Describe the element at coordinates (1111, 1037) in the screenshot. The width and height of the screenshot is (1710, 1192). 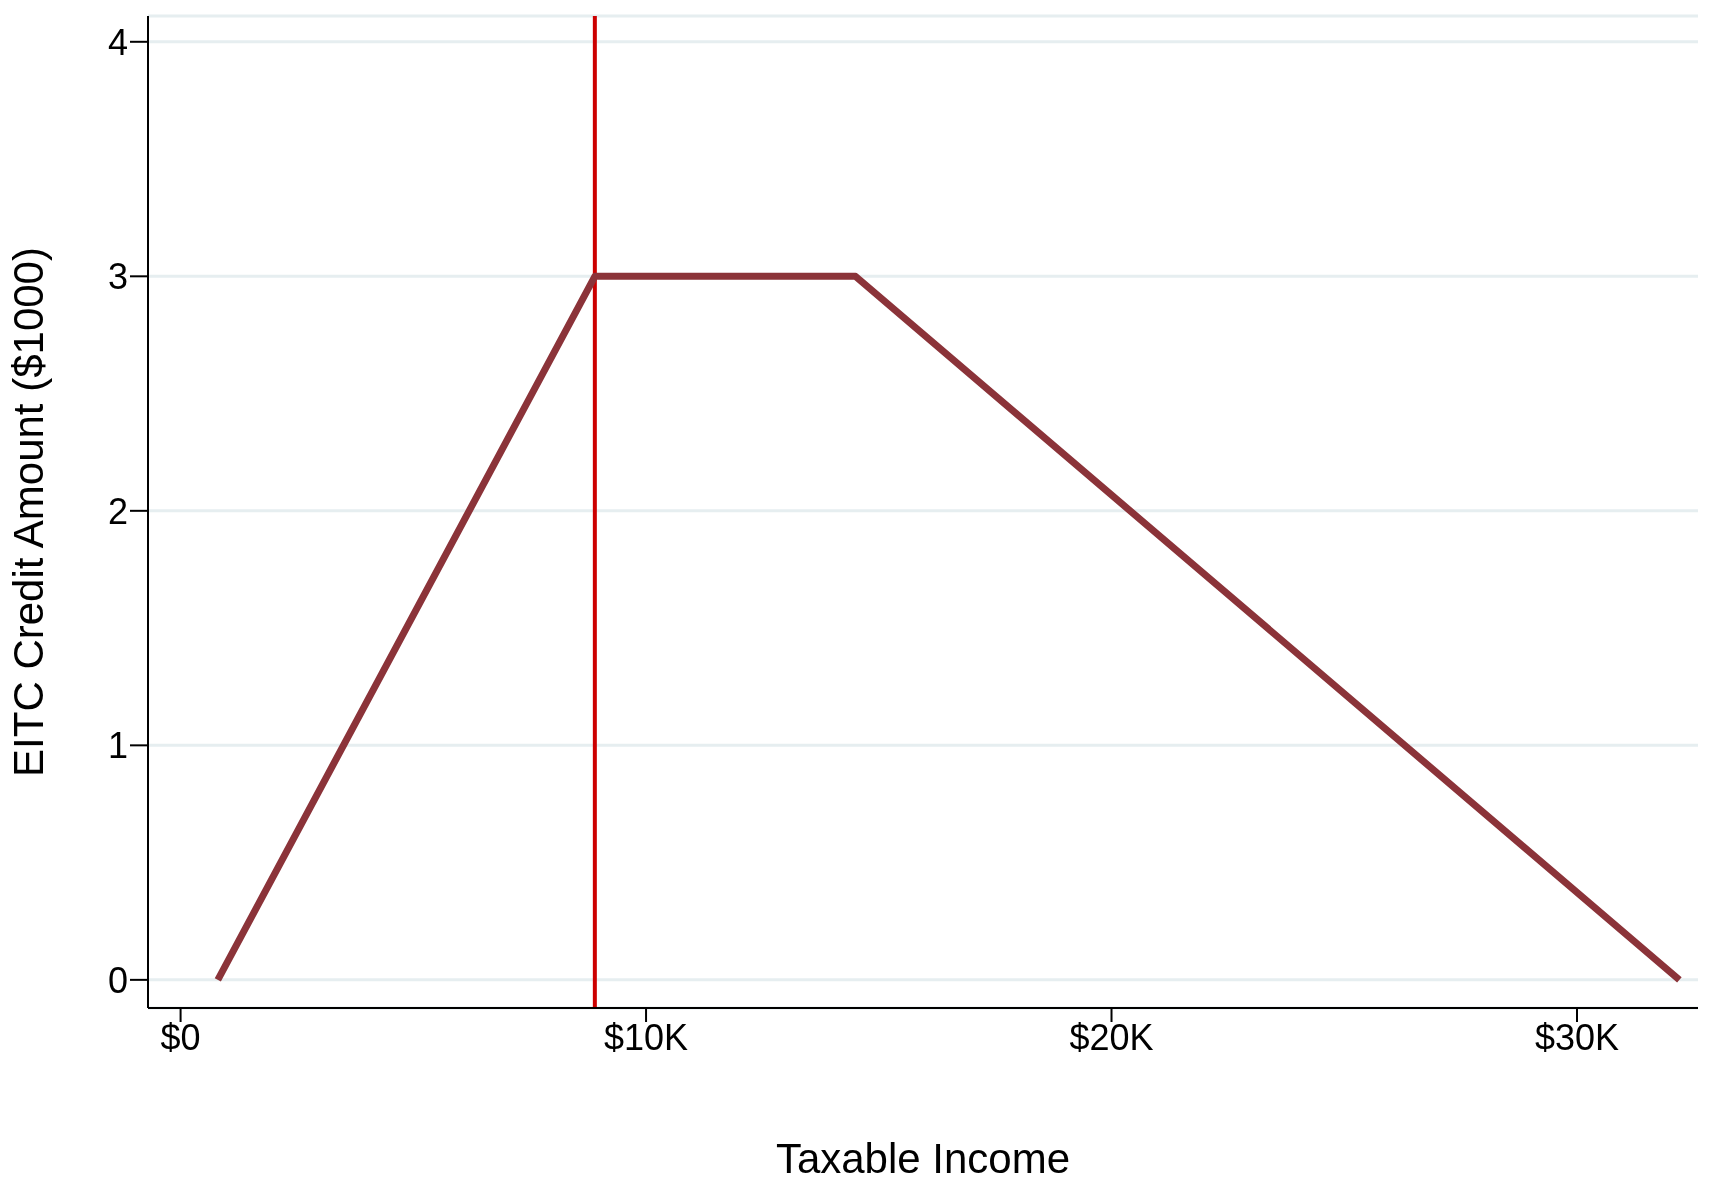
I see `x-tick-label: $20K` at that location.